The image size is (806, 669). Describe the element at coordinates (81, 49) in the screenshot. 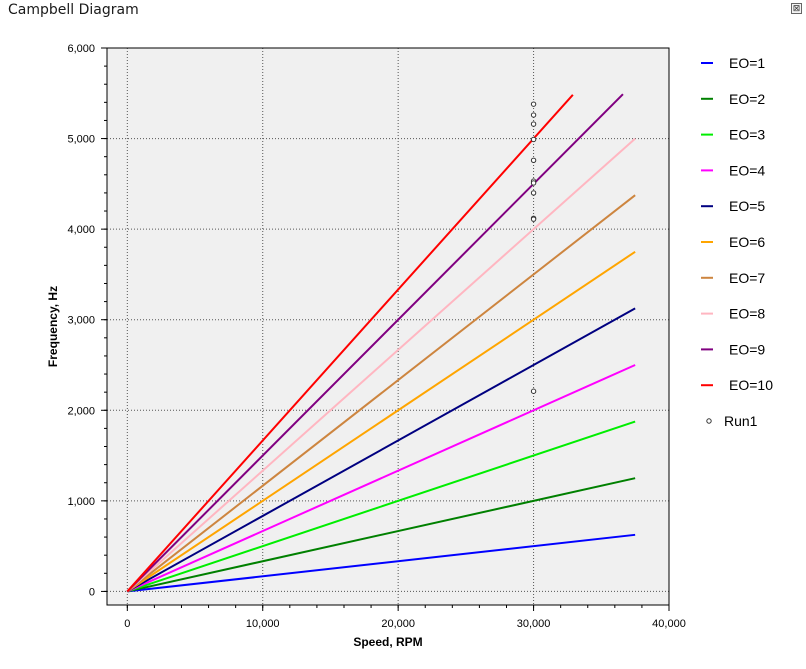

I see `y-tick-label: 6,000` at that location.